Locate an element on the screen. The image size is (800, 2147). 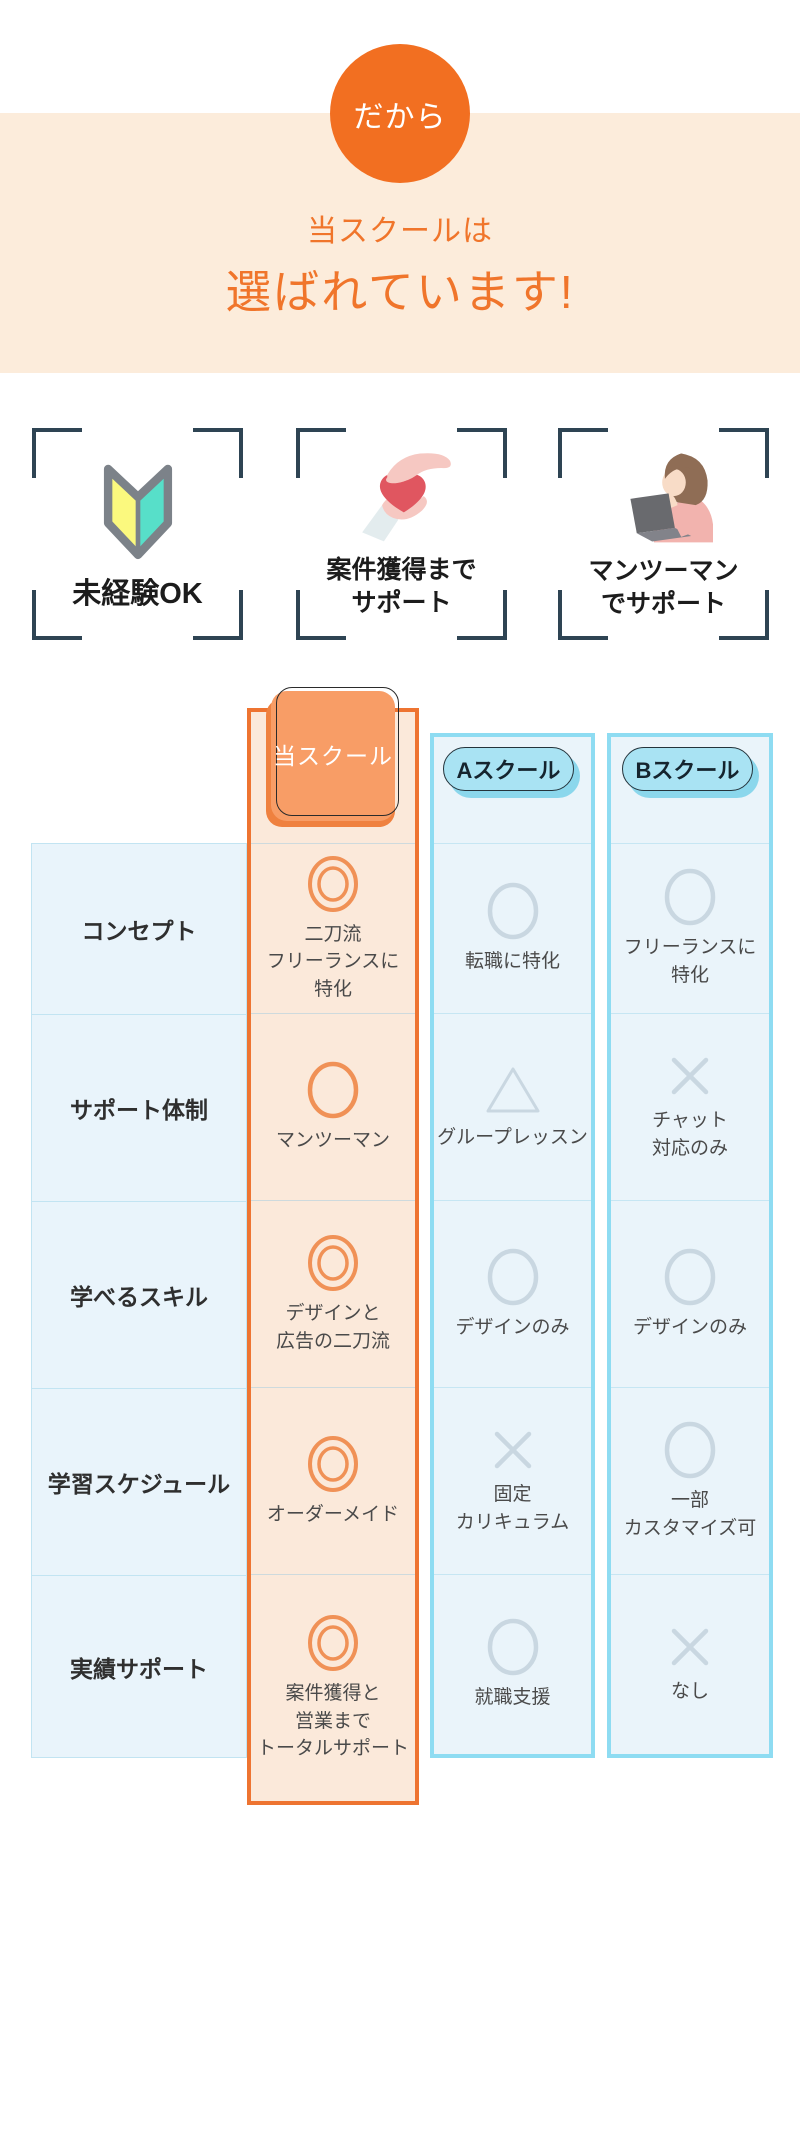
table-cell: 案件獲得と 営業まで トータルサポート is located at coordinates (333, 1687).